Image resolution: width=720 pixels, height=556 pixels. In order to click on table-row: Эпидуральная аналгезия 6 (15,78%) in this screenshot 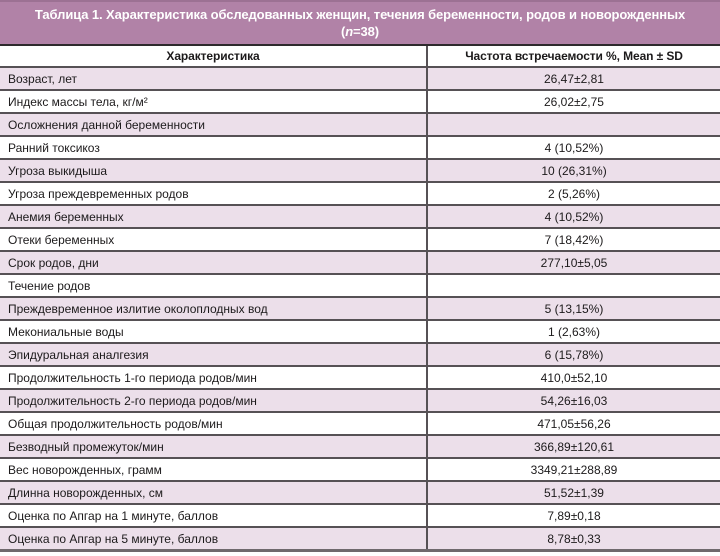, I will do `click(360, 355)`.